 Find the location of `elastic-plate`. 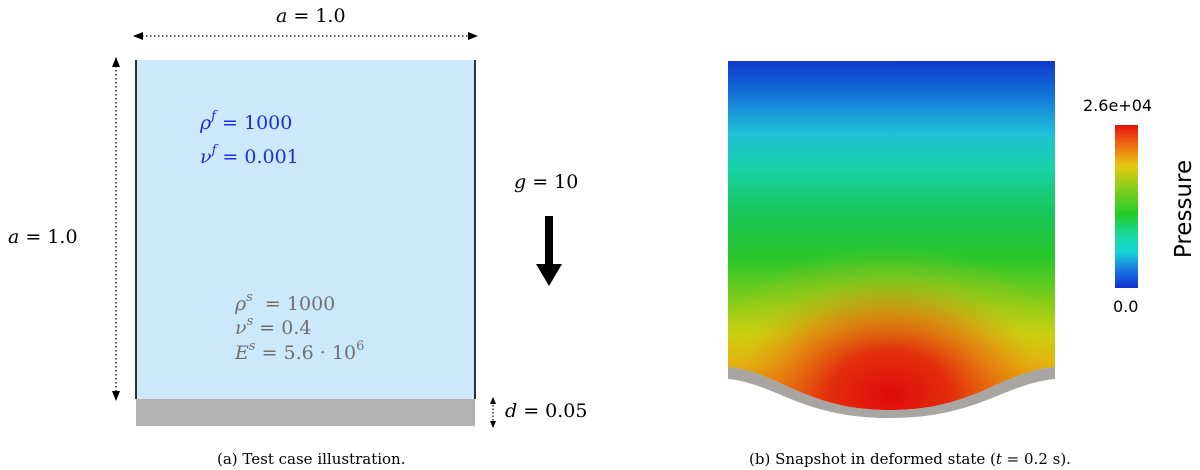

elastic-plate is located at coordinates (305, 412).